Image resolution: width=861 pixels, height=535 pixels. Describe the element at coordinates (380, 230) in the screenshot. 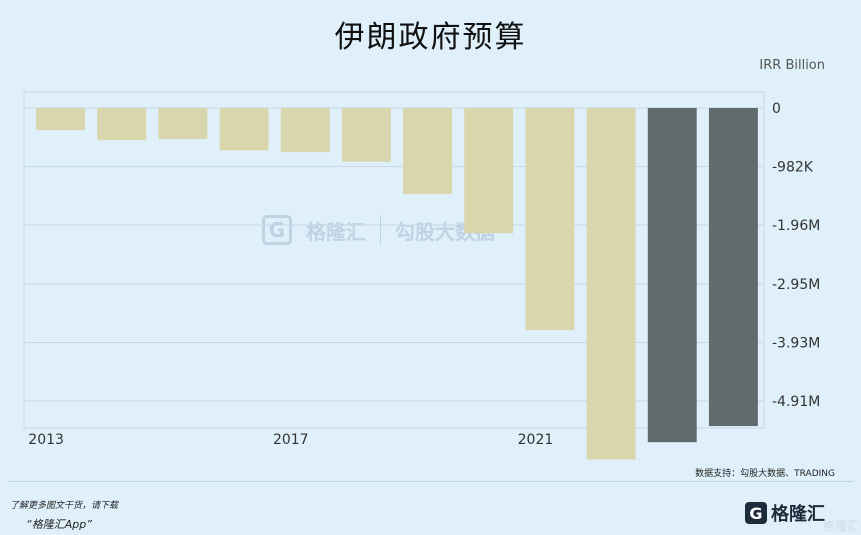

I see `watermark-separator` at that location.